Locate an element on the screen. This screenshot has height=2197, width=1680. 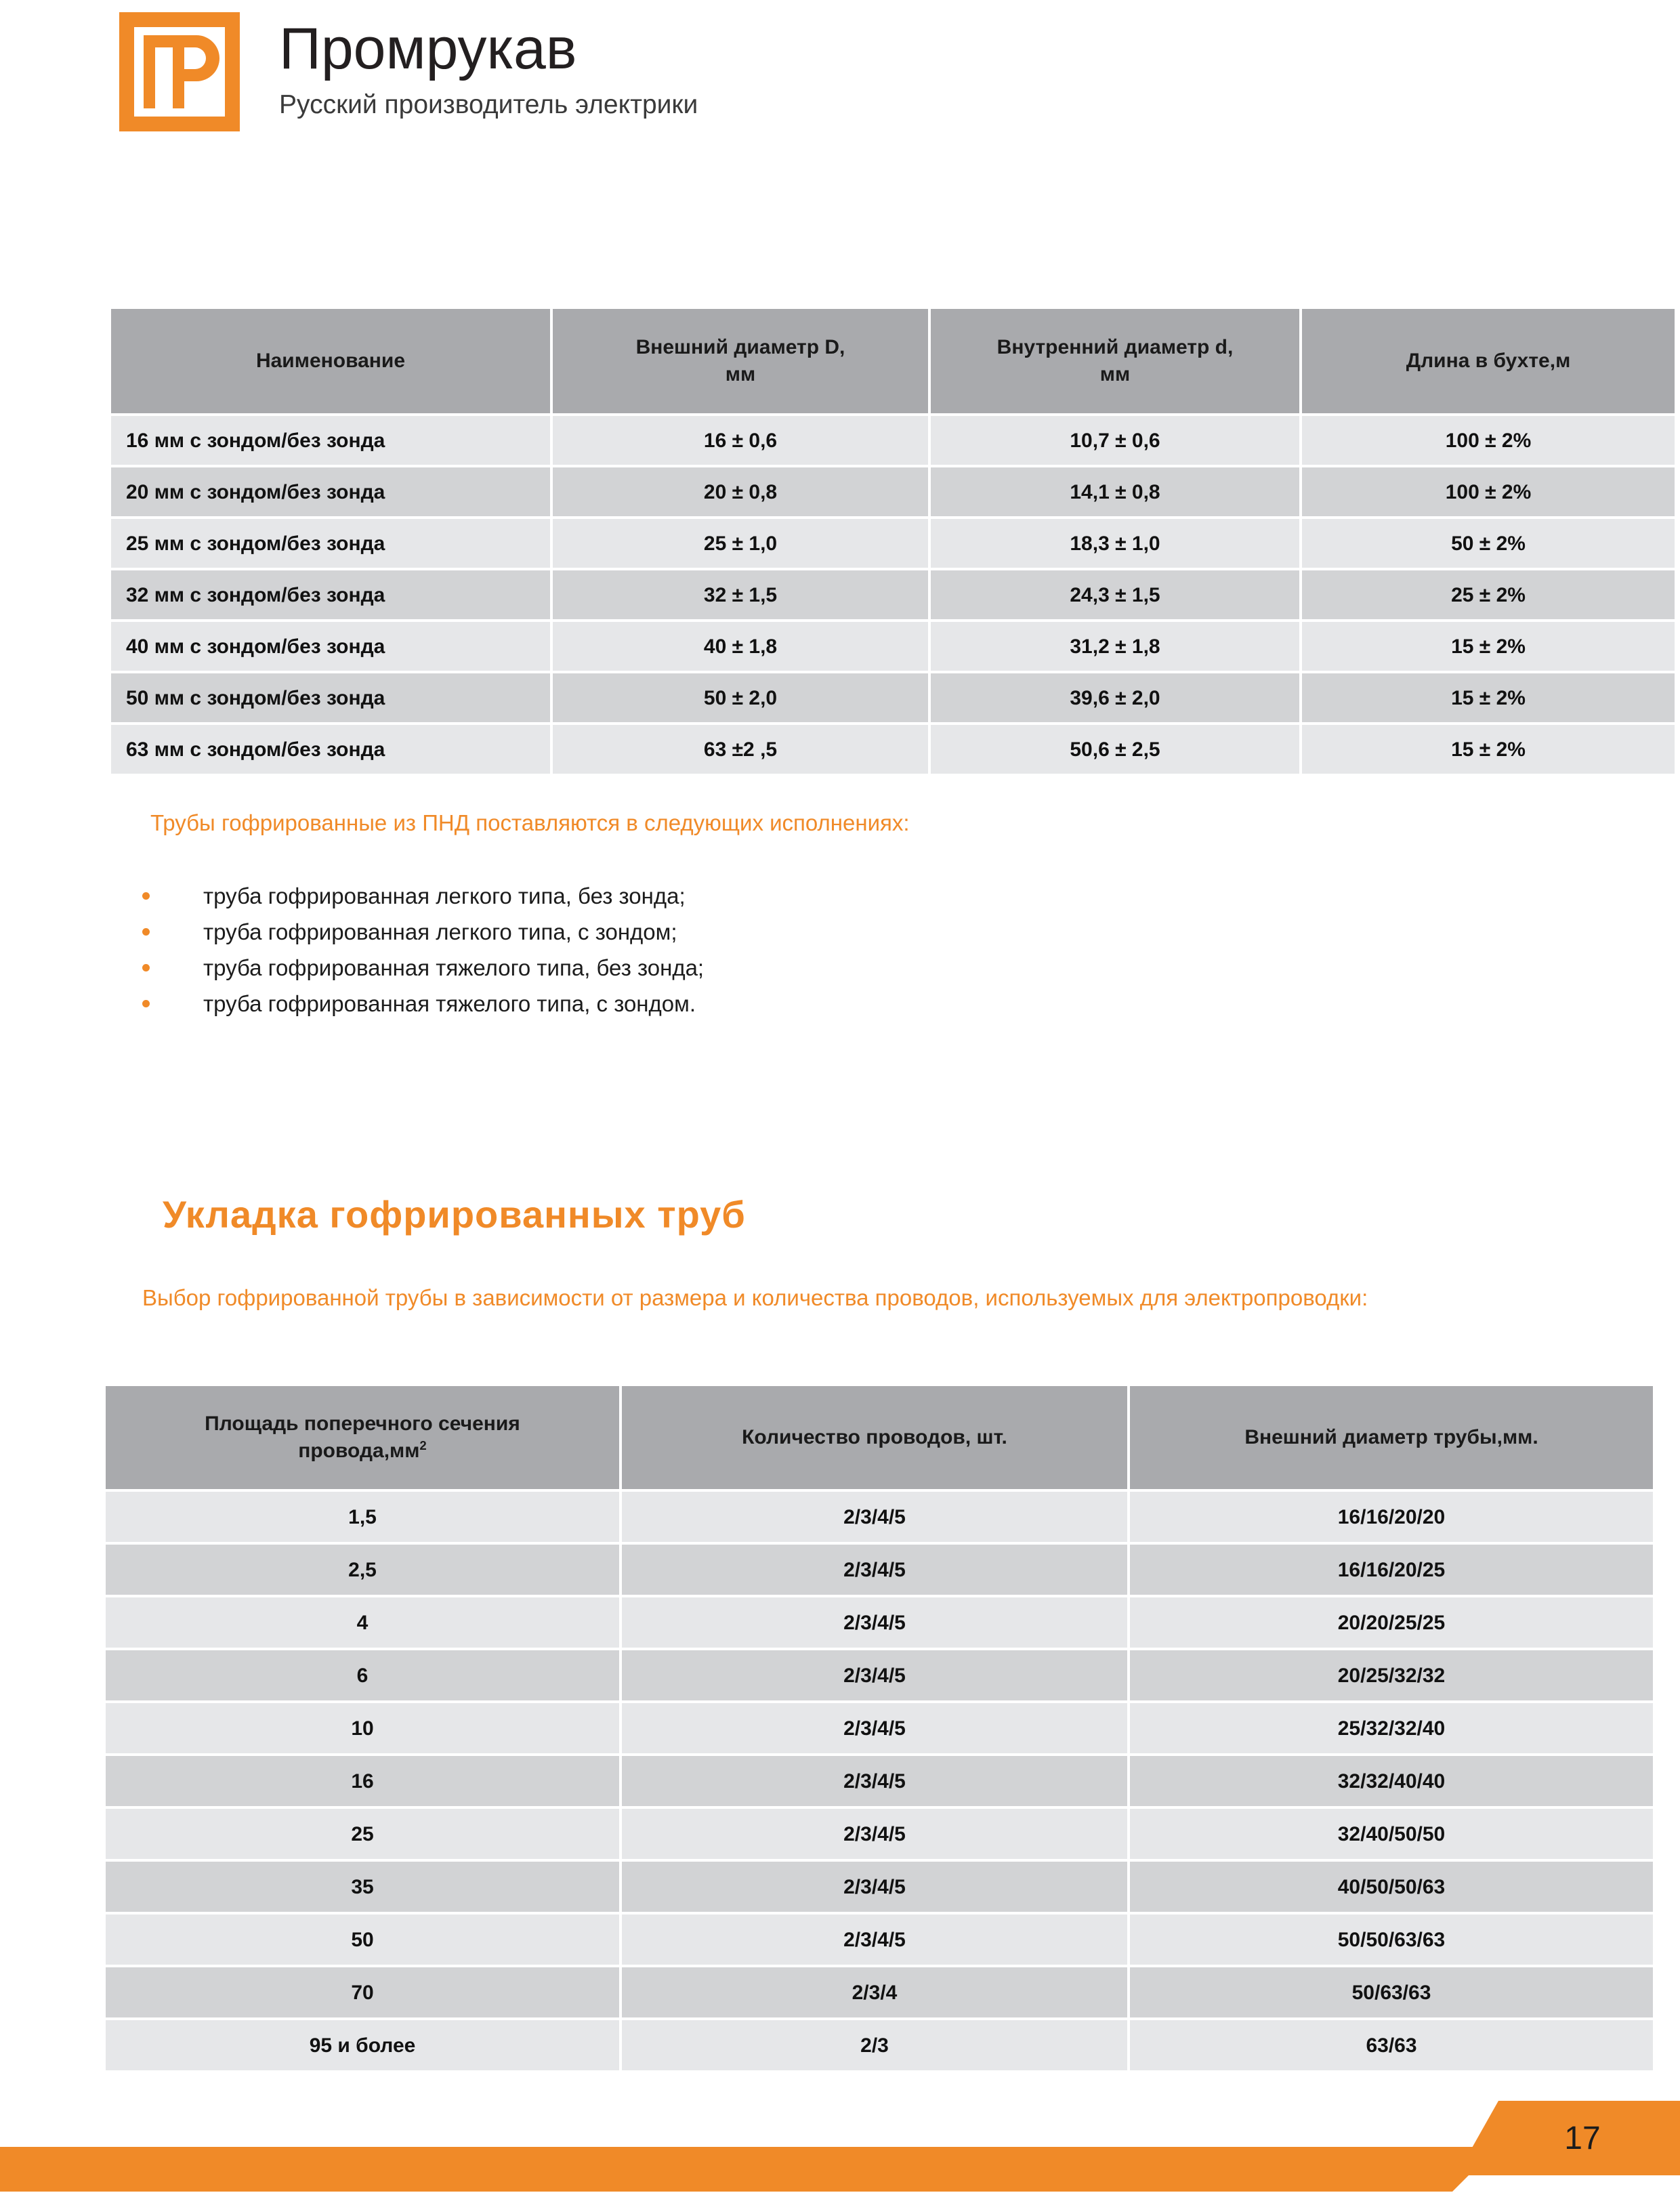
column-header-outer-diameter-line2: мм is located at coordinates (740, 374).